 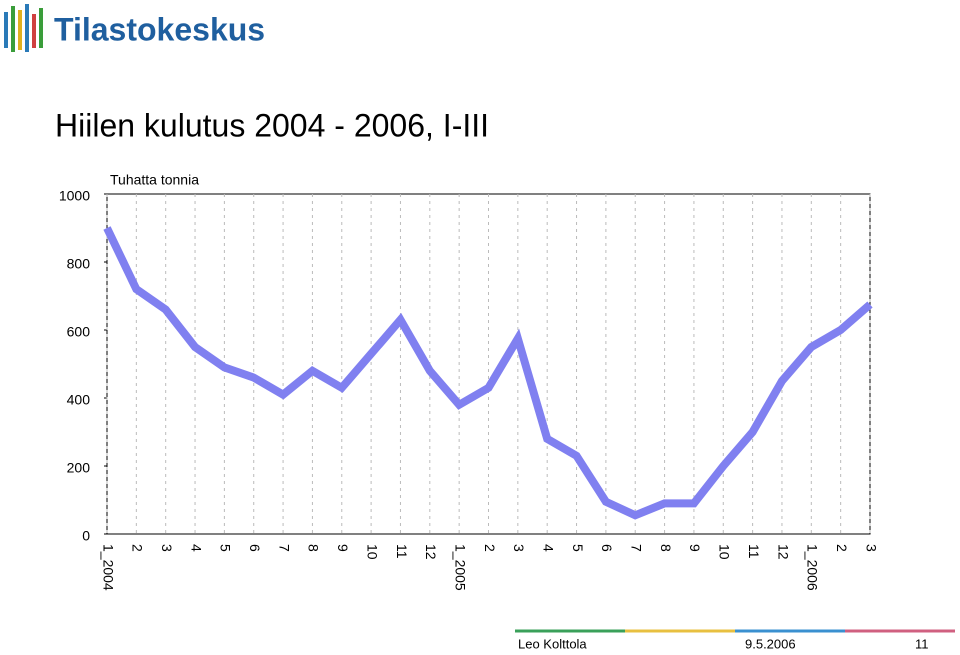 I want to click on footer-page: 11, so click(x=922, y=643).